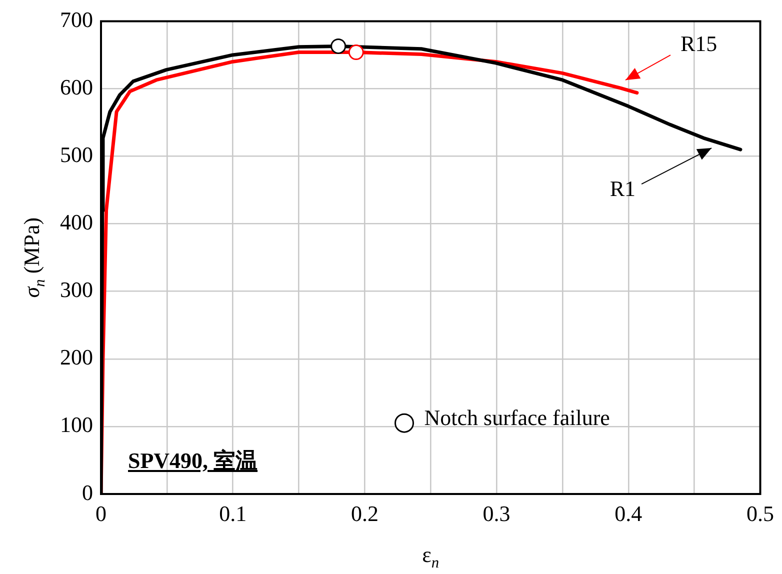 This screenshot has width=782, height=574. I want to click on y-tick-label: 400, so click(76, 222).